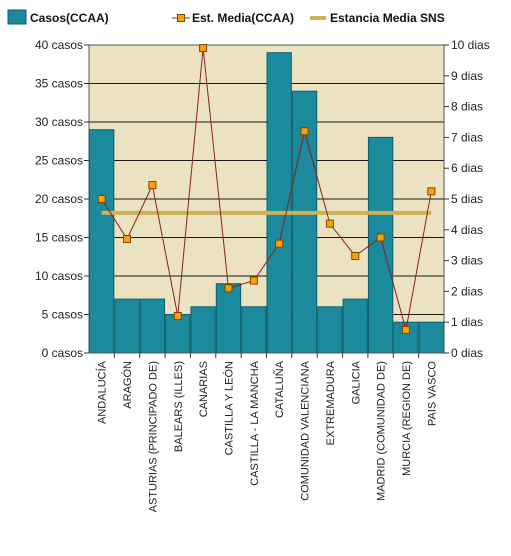 The image size is (511, 556). What do you see at coordinates (382, 431) in the screenshot?
I see `x-tick-label-11: MADRID (COMUNIDAD DE)` at bounding box center [382, 431].